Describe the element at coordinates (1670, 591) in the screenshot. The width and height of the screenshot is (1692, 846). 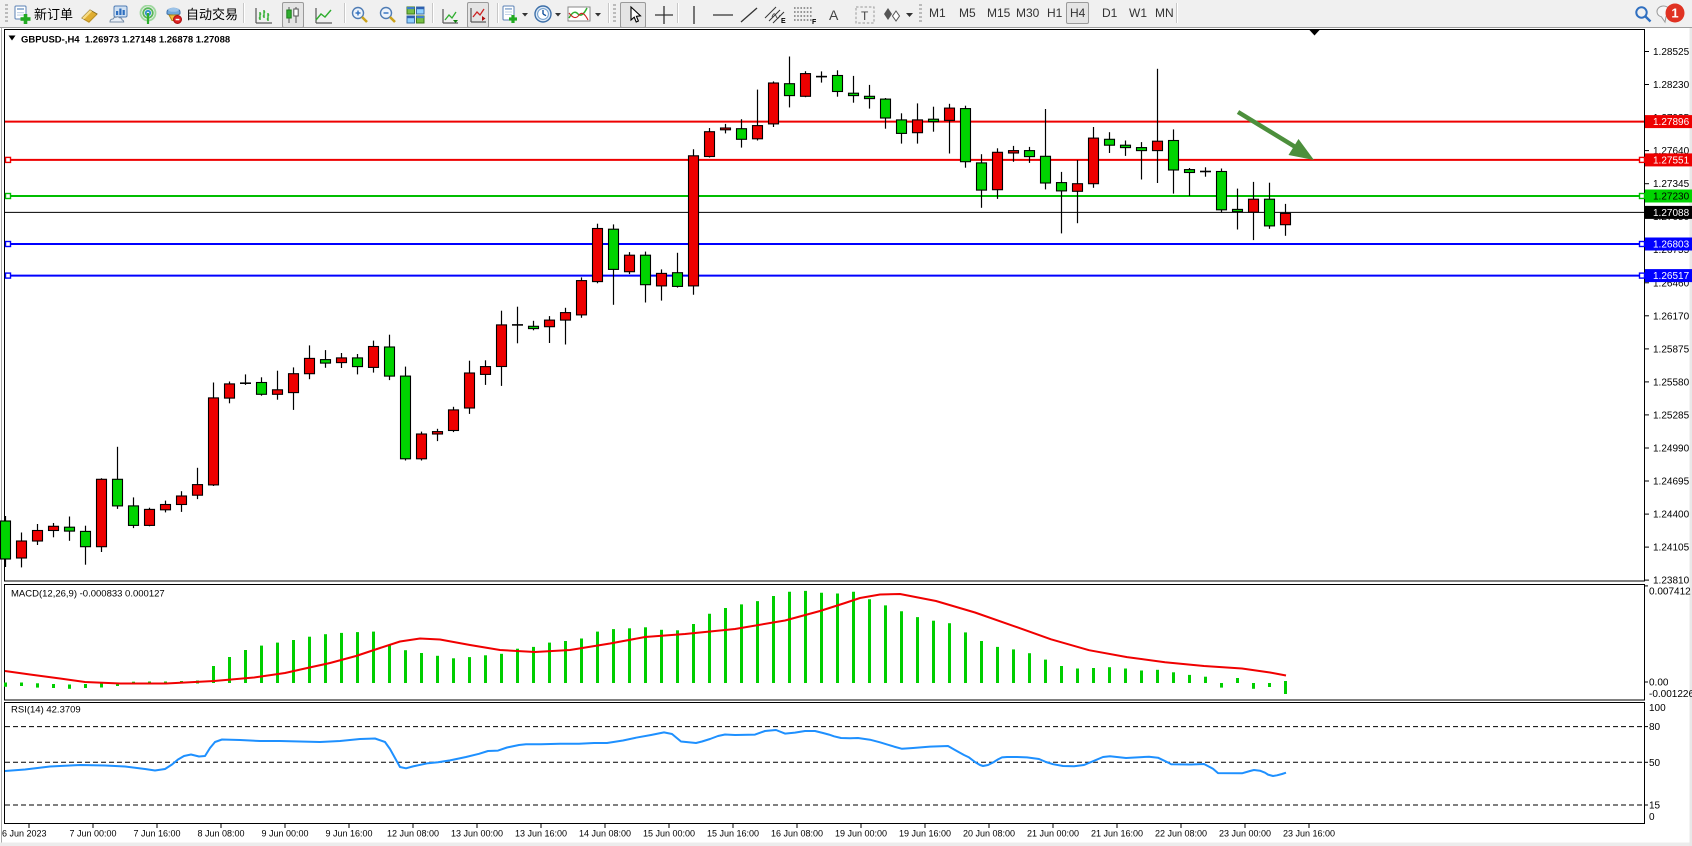
I see `svg-text: 0.007412` at that location.